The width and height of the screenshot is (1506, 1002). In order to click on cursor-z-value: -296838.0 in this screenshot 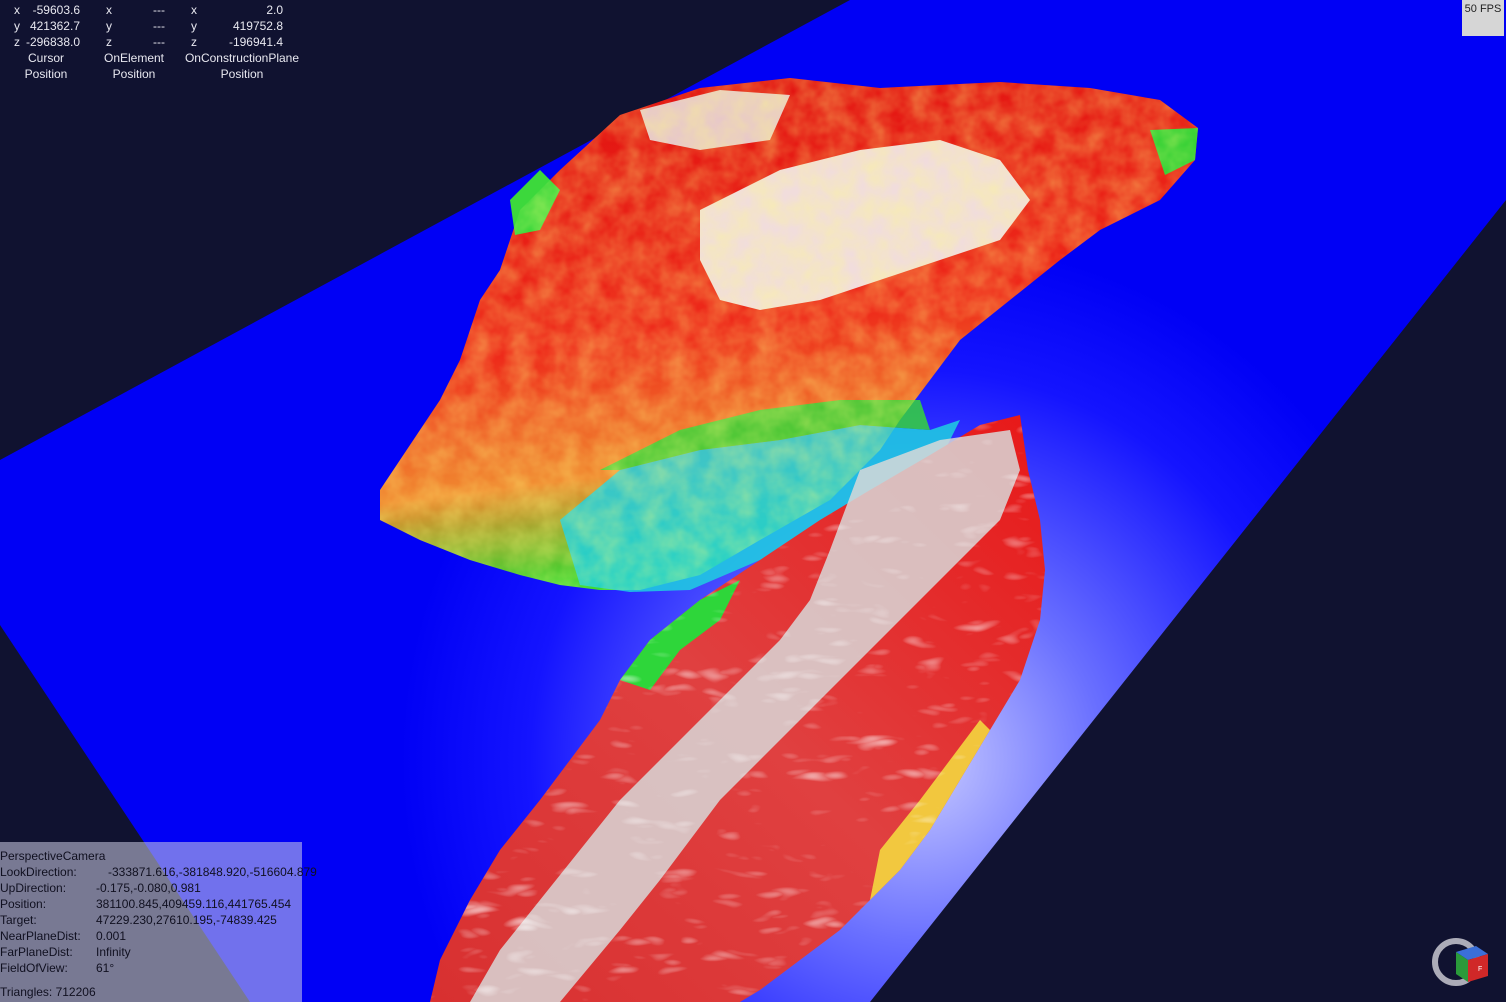, I will do `click(52, 42)`.